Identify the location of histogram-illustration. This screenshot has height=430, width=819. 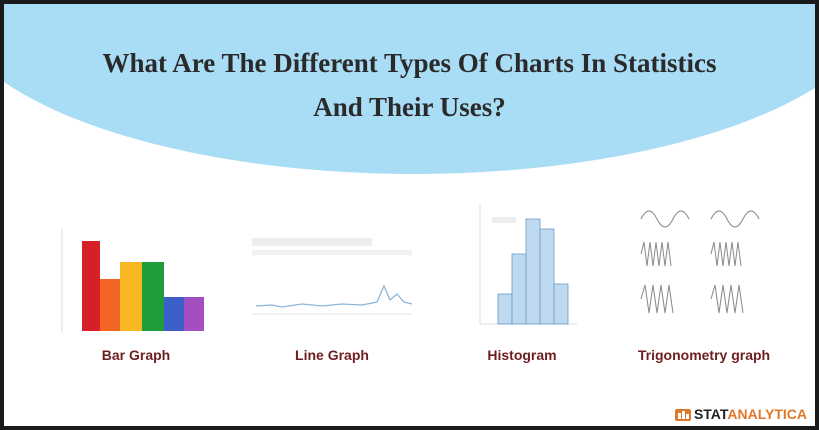
(528, 264).